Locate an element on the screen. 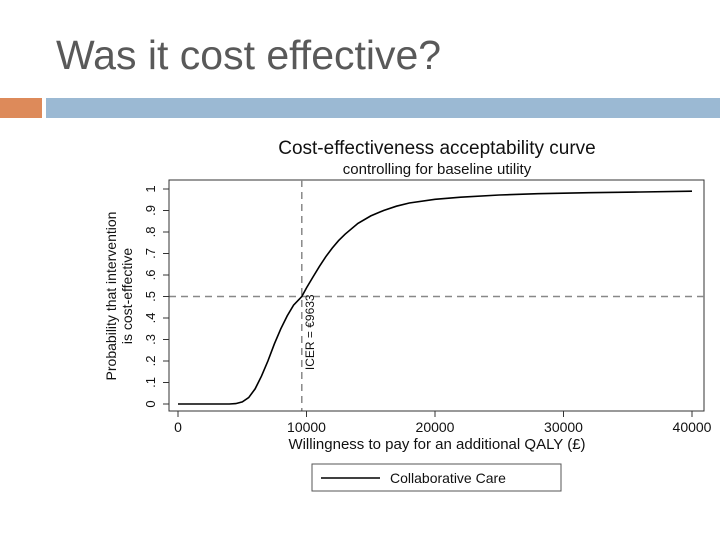 The width and height of the screenshot is (720, 540). y-tick-label: .9 is located at coordinates (150, 210).